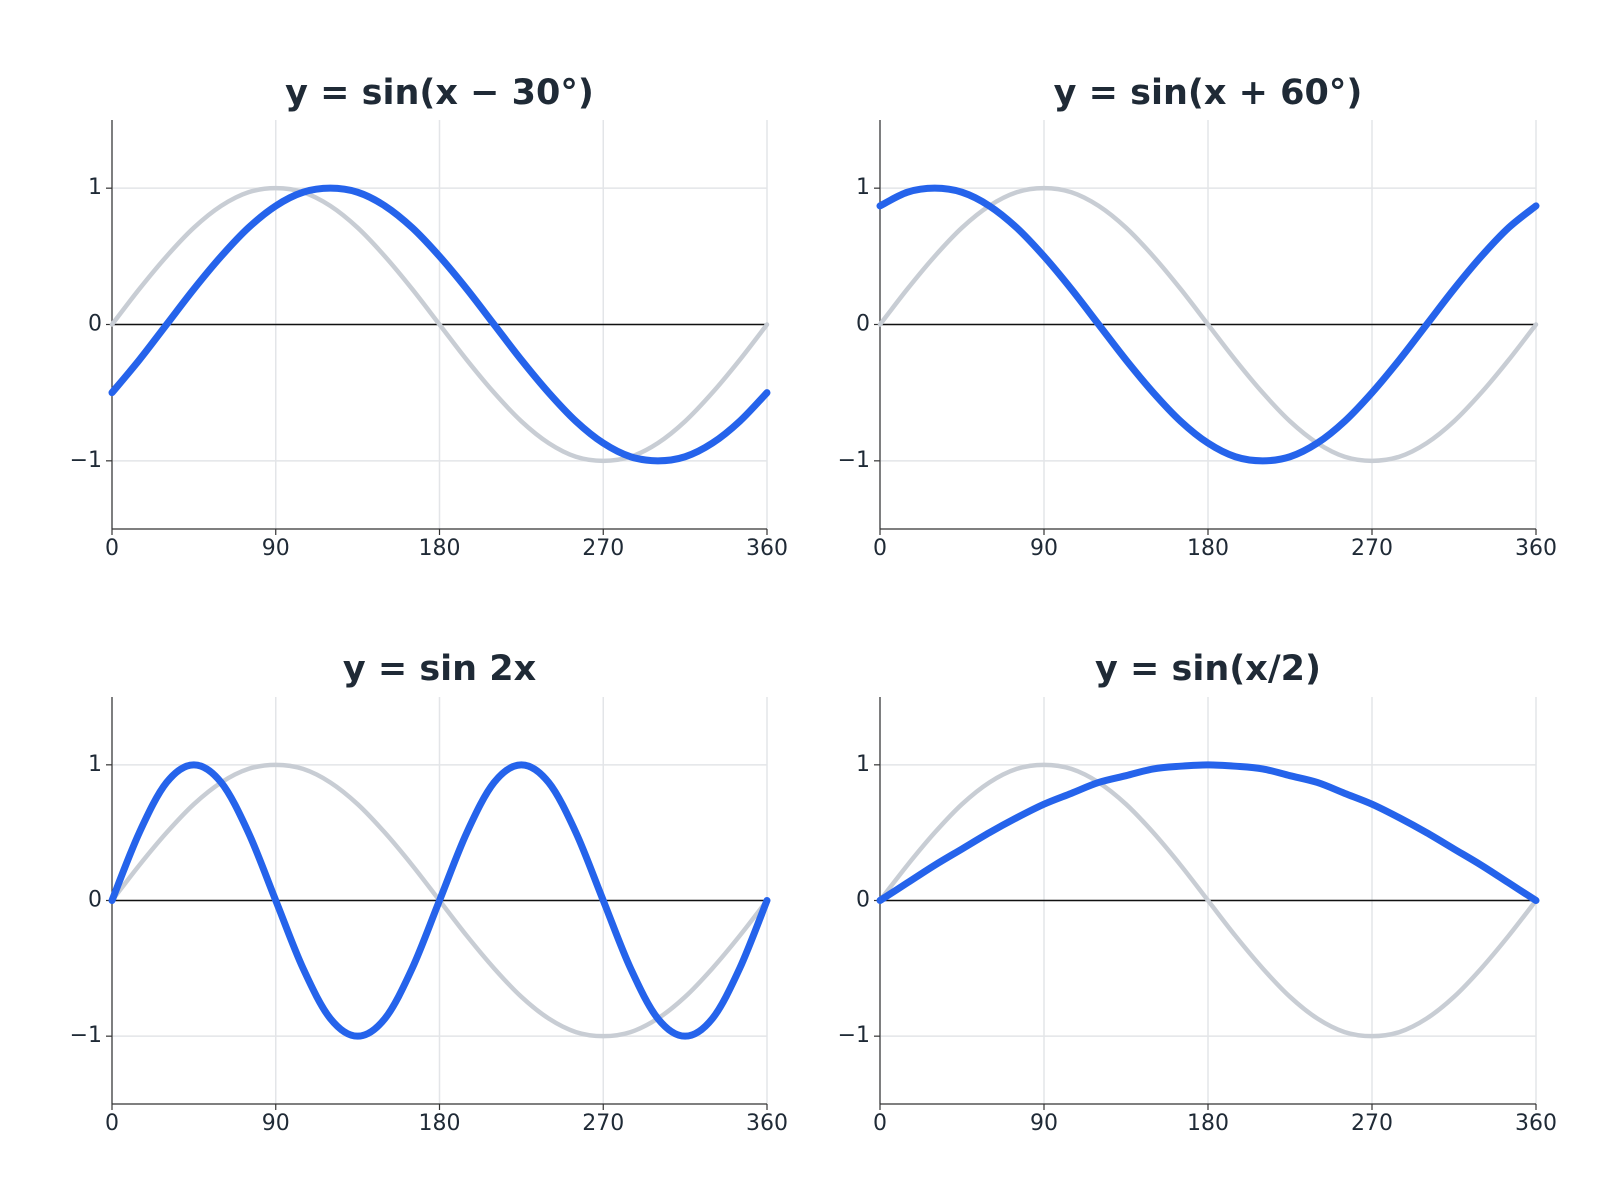  What do you see at coordinates (440, 669) in the screenshot?
I see `chart-title: y = sin 2x` at bounding box center [440, 669].